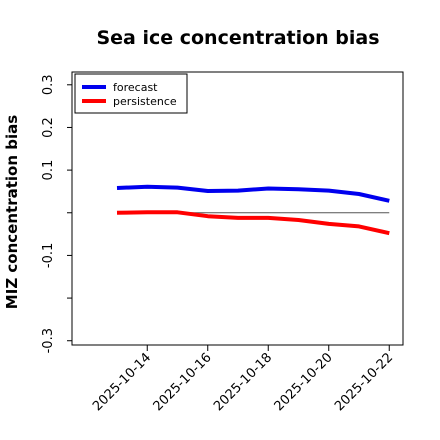 This screenshot has height=440, width=440. I want to click on chart-title: Sea ice concentration bias, so click(237, 38).